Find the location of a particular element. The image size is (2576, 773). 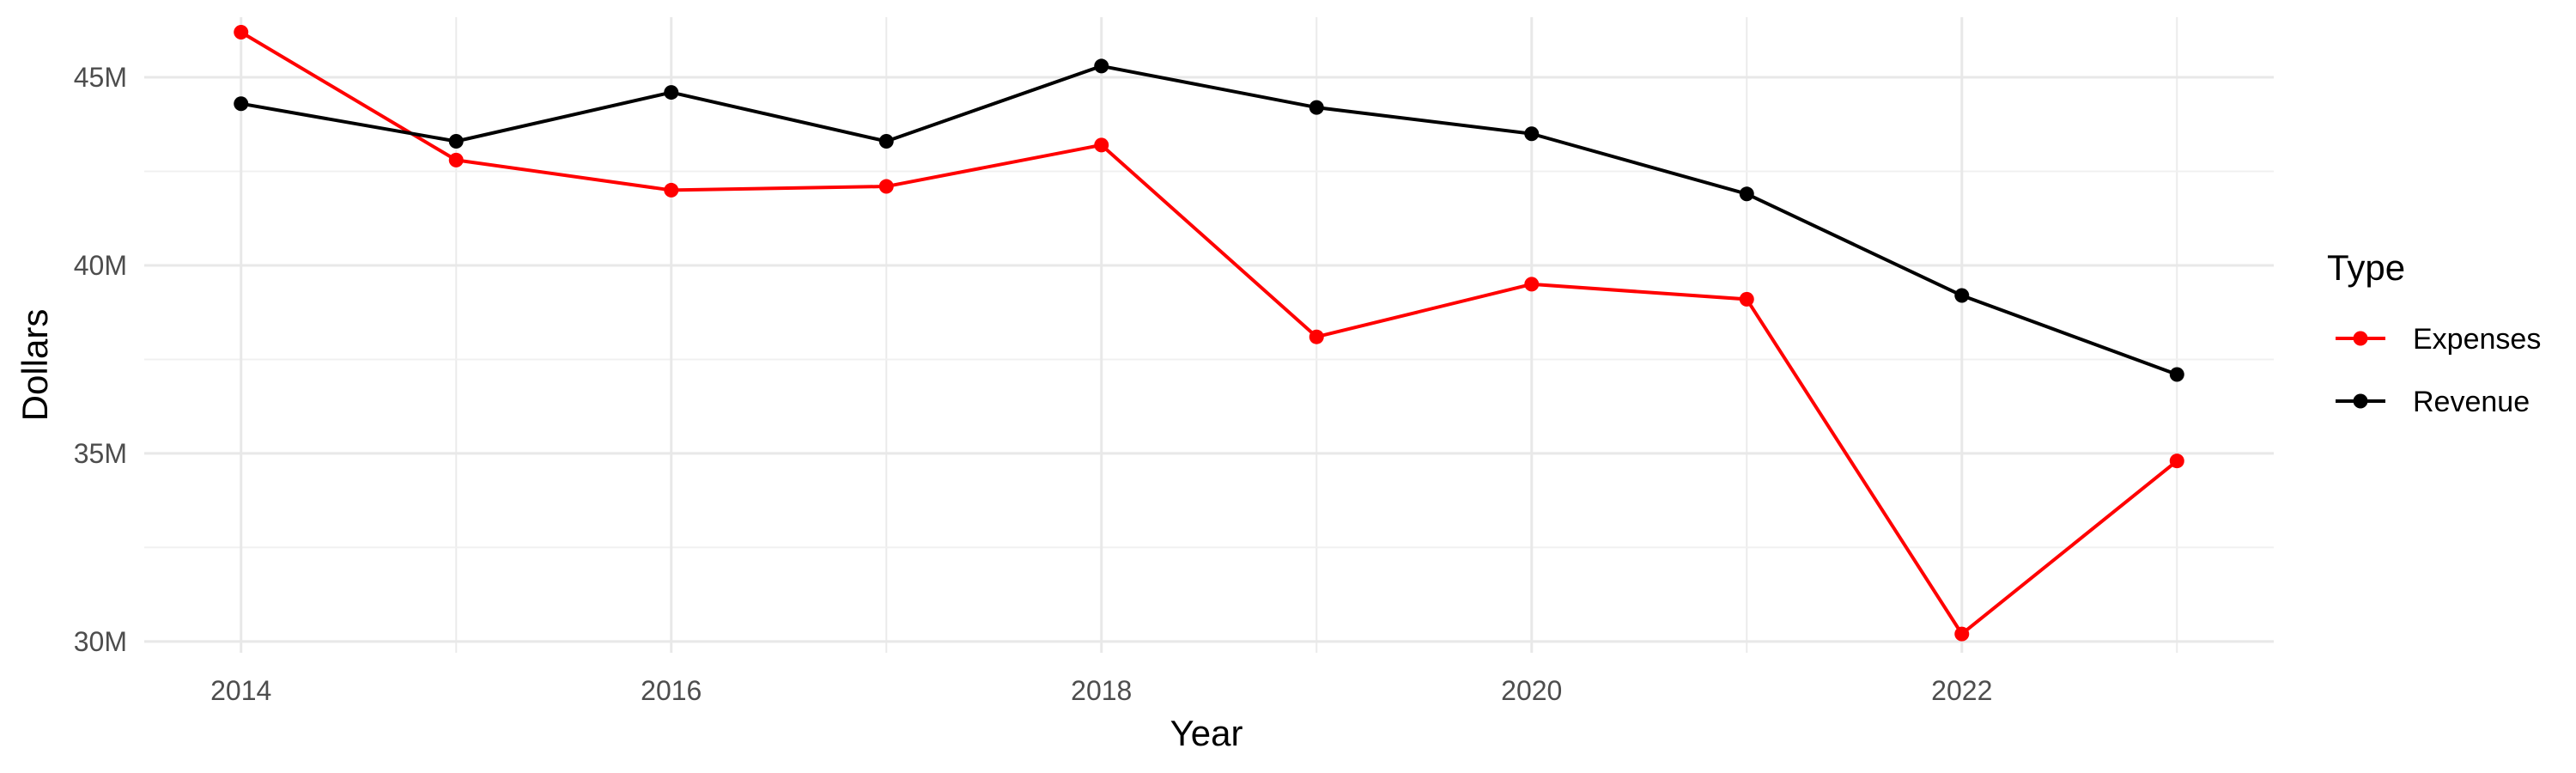

data-point-revenue-2020 is located at coordinates (1532, 134).